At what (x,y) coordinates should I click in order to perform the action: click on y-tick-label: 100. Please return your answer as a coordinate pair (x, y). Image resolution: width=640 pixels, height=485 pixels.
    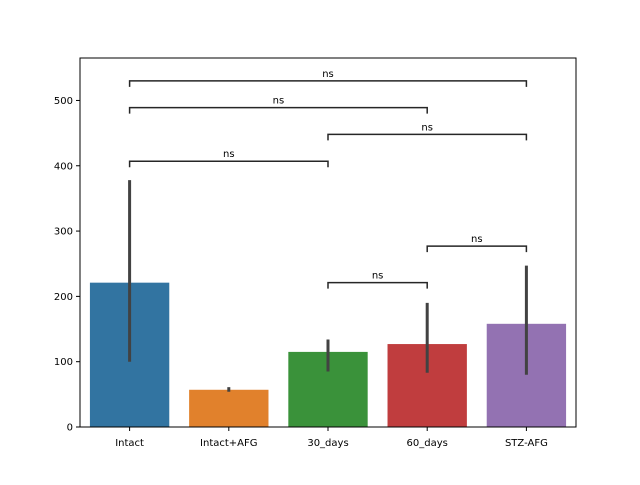
    Looking at the image, I should click on (63, 362).